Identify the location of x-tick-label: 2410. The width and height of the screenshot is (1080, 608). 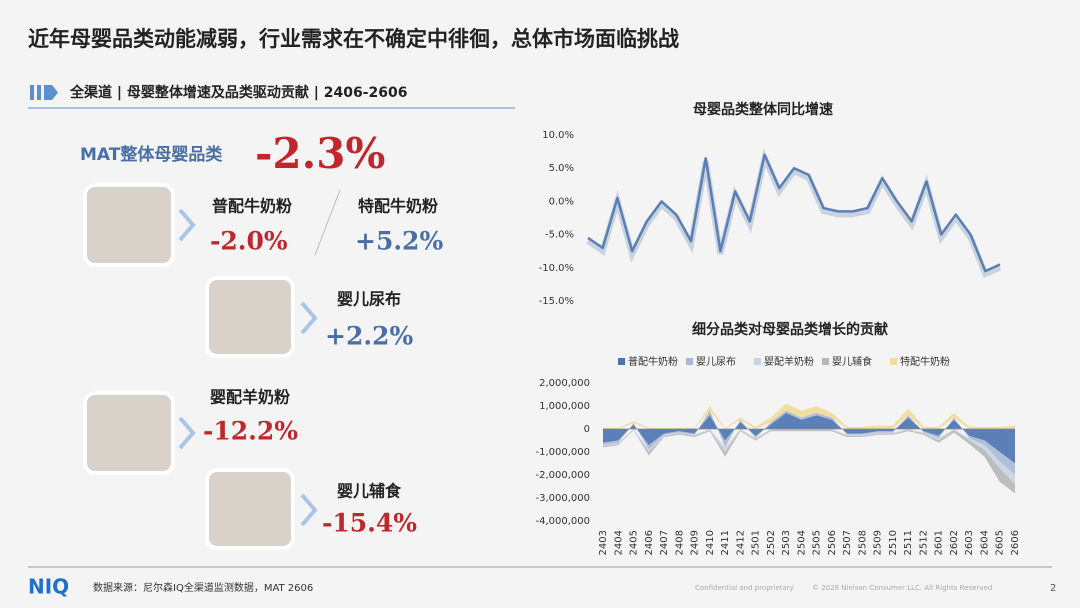
(710, 542).